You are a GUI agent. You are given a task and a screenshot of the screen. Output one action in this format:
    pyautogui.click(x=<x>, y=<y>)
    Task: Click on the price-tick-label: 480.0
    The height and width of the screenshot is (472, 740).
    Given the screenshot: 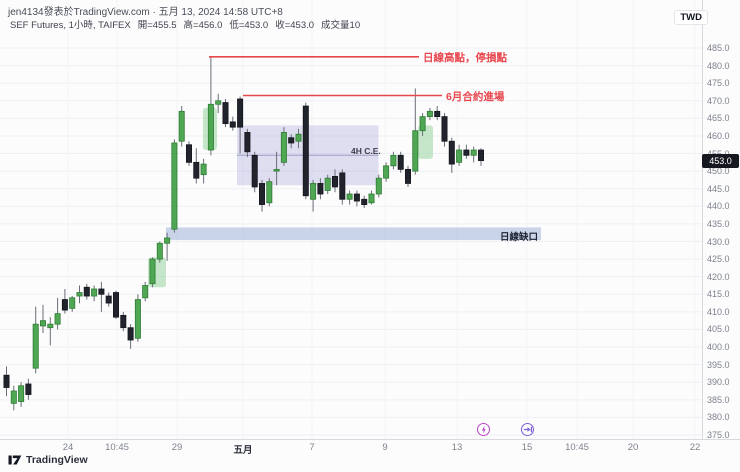 What is the action you would take?
    pyautogui.click(x=718, y=65)
    